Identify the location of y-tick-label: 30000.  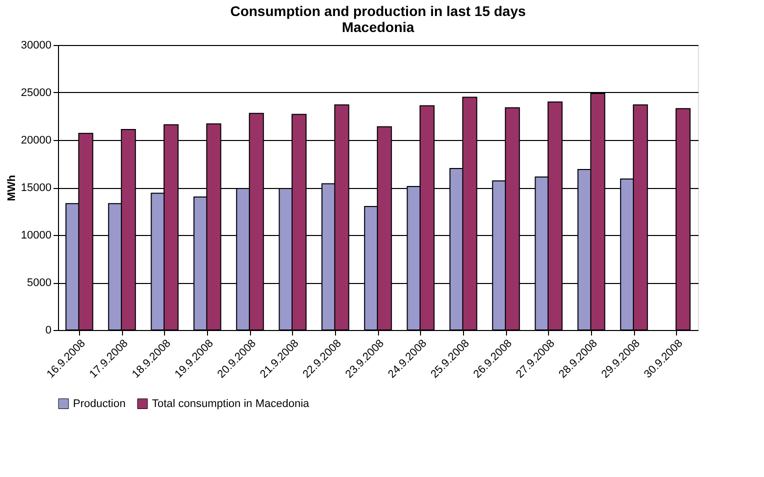
(36, 46).